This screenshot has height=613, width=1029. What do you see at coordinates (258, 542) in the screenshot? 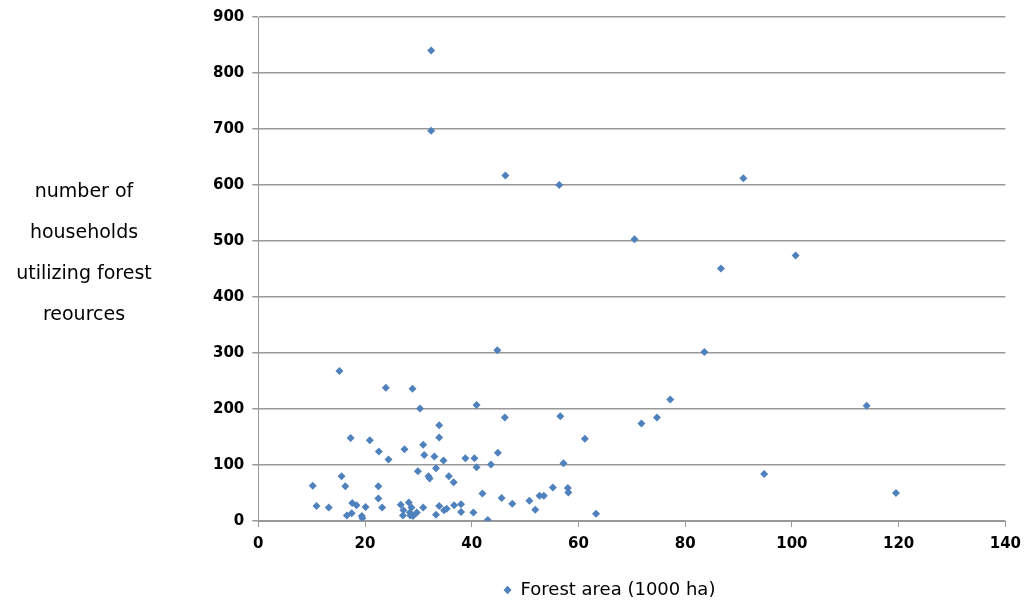
I see `x-tick-label: 0` at bounding box center [258, 542].